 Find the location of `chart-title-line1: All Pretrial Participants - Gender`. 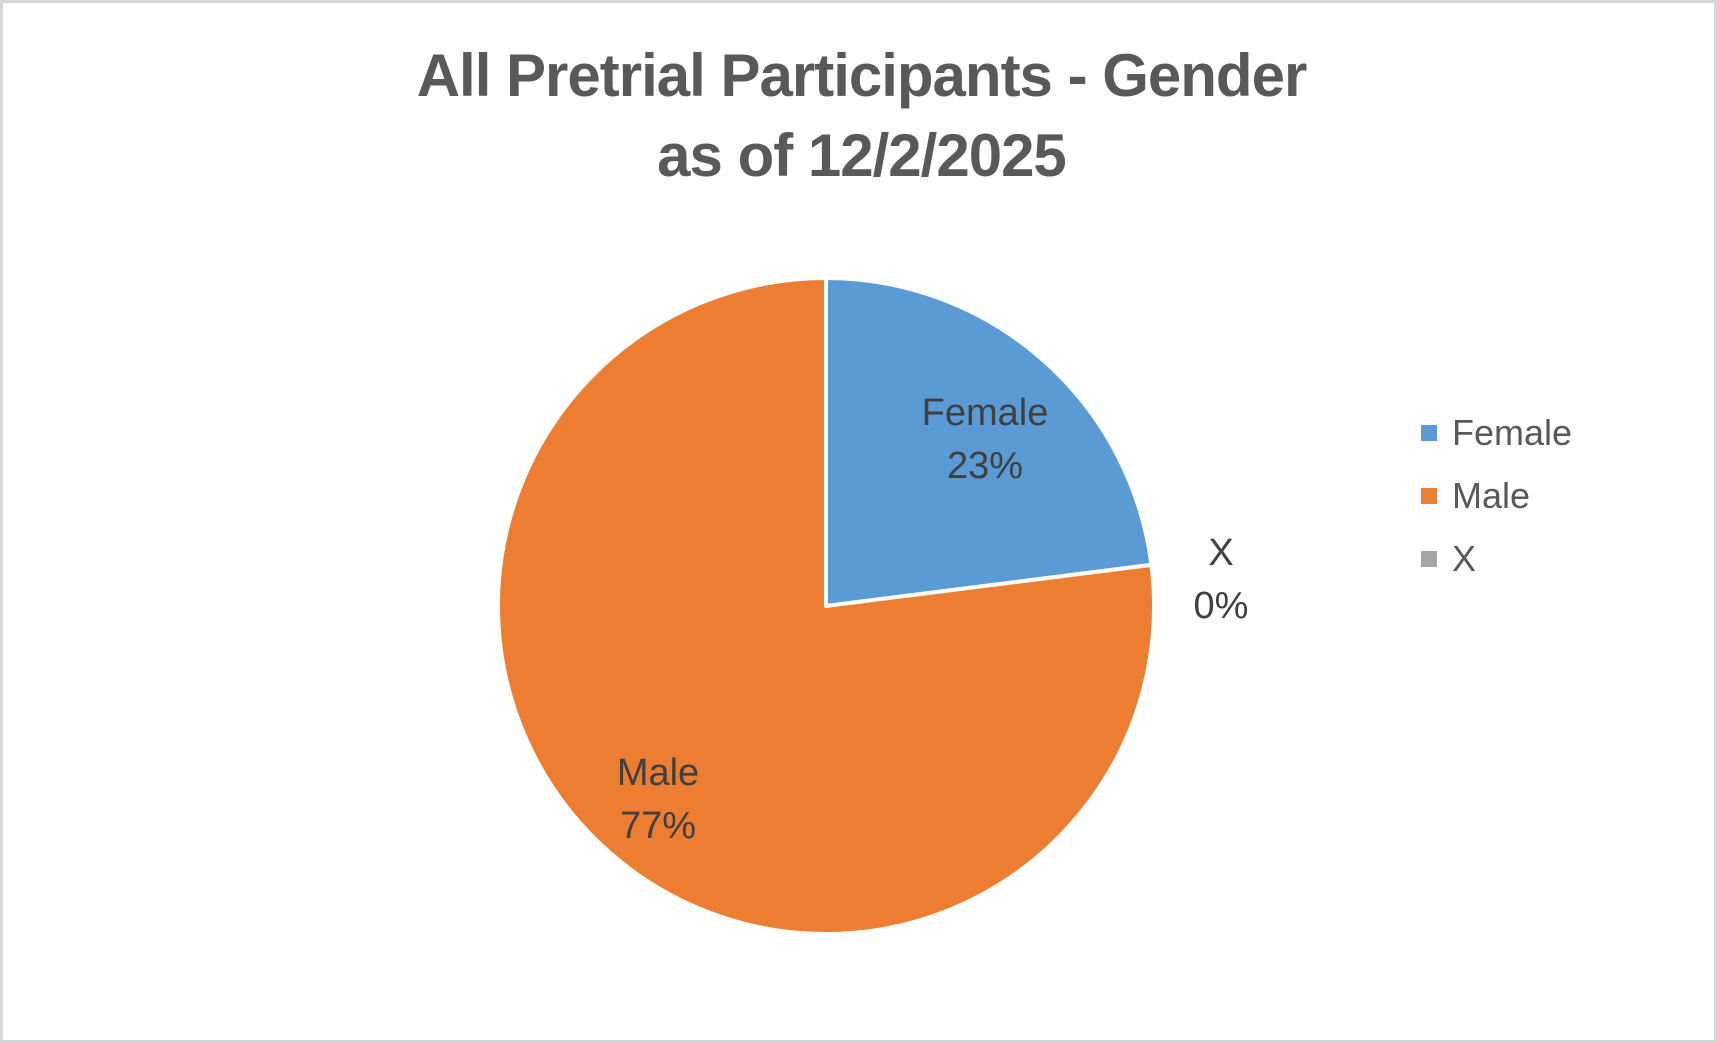

chart-title-line1: All Pretrial Participants - Gender is located at coordinates (862, 75).